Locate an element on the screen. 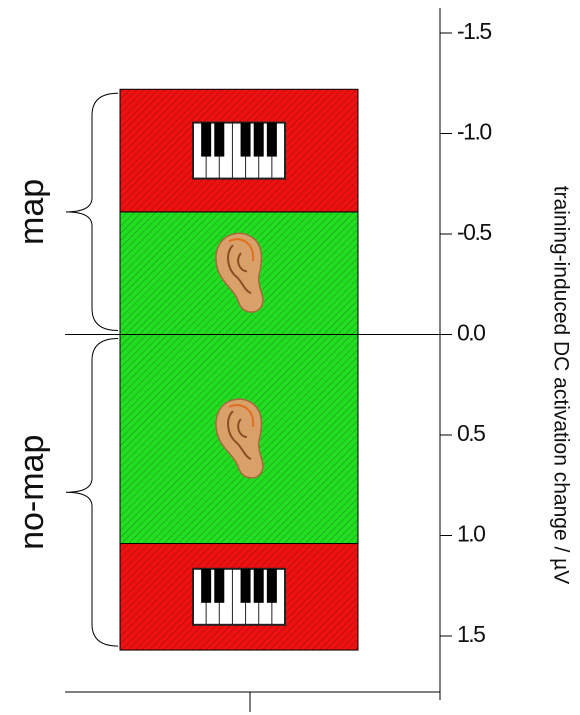  y-tick-label: 1.0 is located at coordinates (471, 534).